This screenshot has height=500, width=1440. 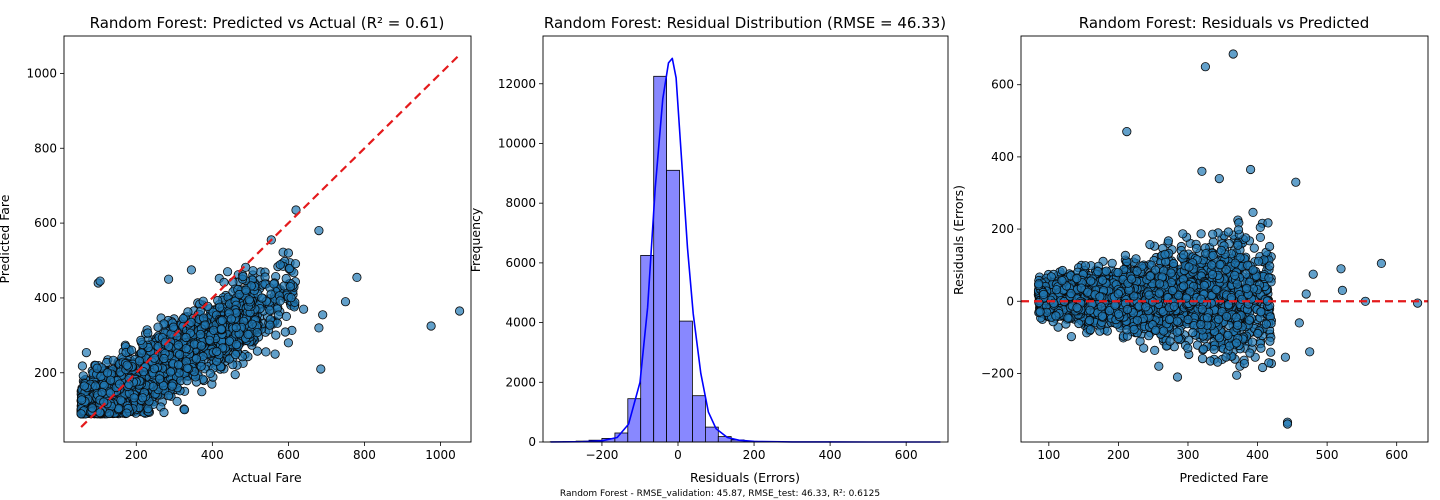 I want to click on y-tick-label: 600, so click(x=45, y=223).